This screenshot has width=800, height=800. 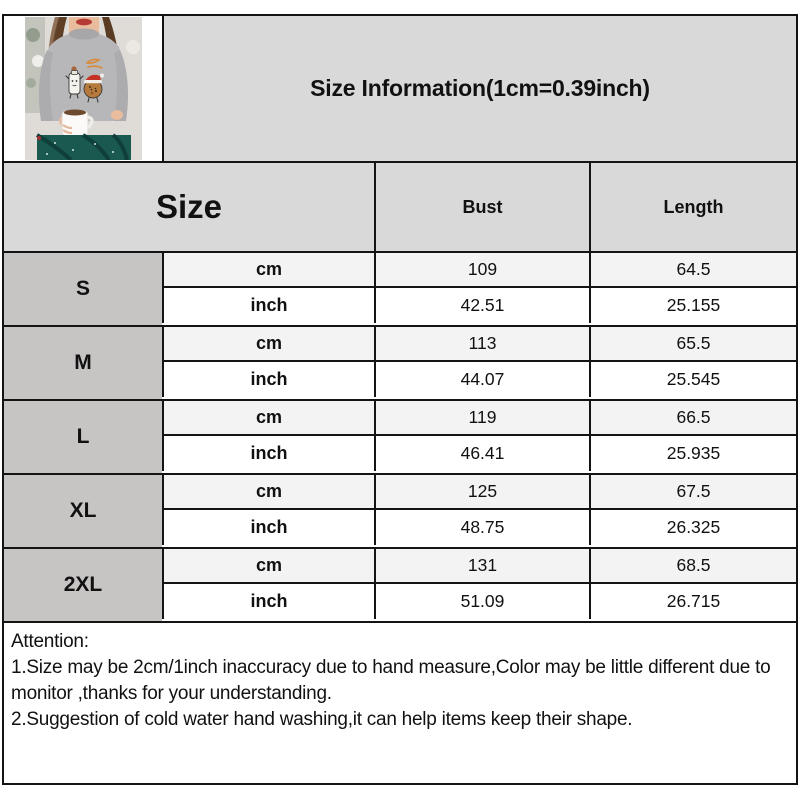 I want to click on table-row: S cm 109 64.5 inch 42.51 25.155, so click(x=400, y=290).